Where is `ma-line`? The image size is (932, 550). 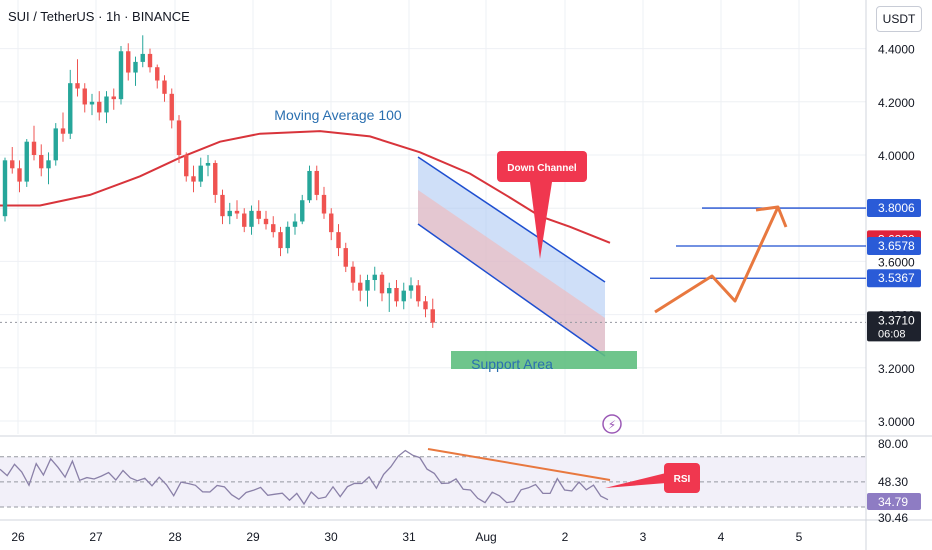 ma-line is located at coordinates (305, 187).